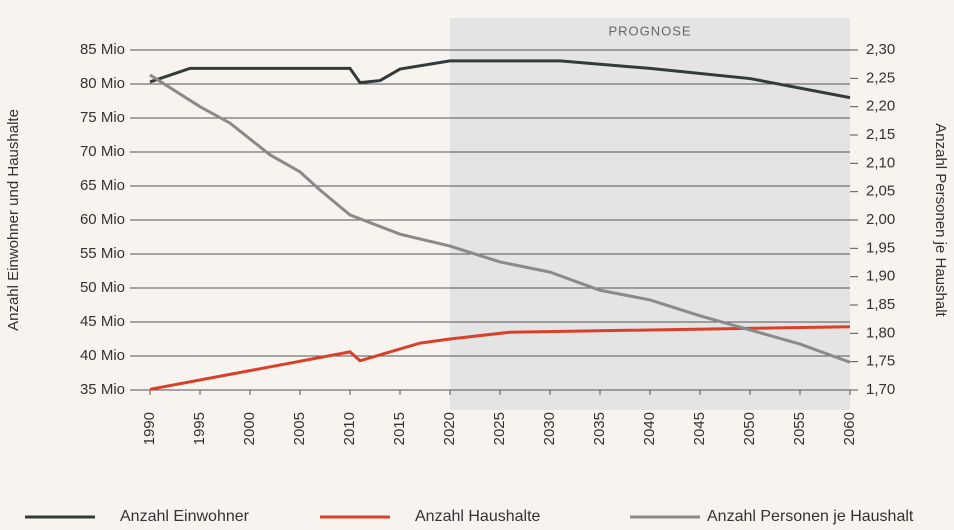 Image resolution: width=954 pixels, height=530 pixels. What do you see at coordinates (940, 220) in the screenshot?
I see `y2-axis-label: Anzahl Personen je Haushalt` at bounding box center [940, 220].